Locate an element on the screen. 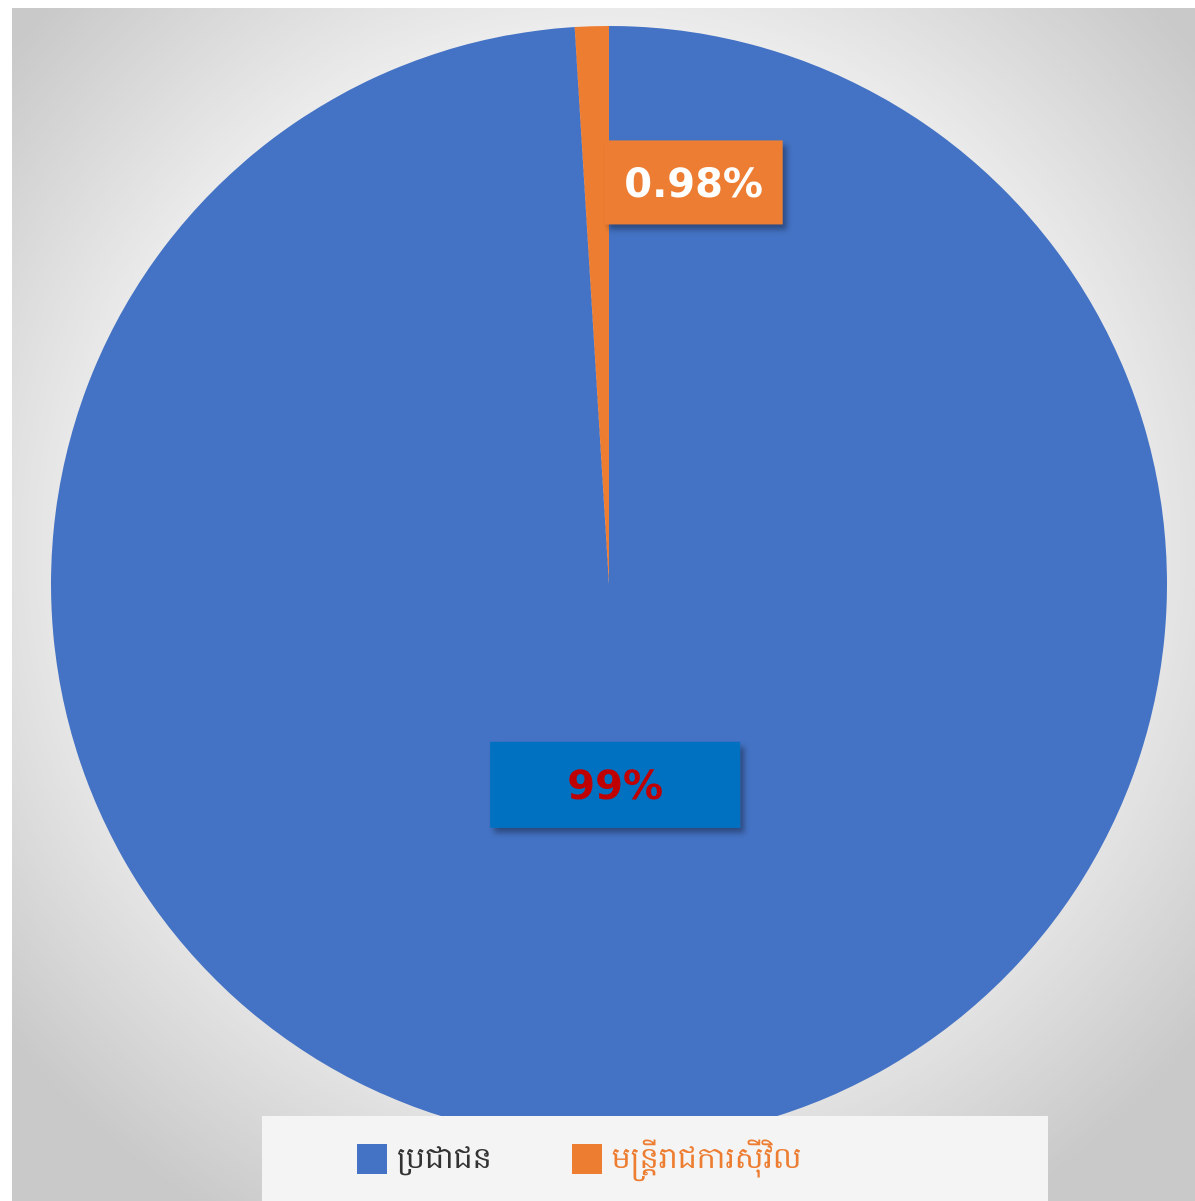 This screenshot has height=1201, width=1195. data-label-text-1: 0.98% is located at coordinates (693, 184).